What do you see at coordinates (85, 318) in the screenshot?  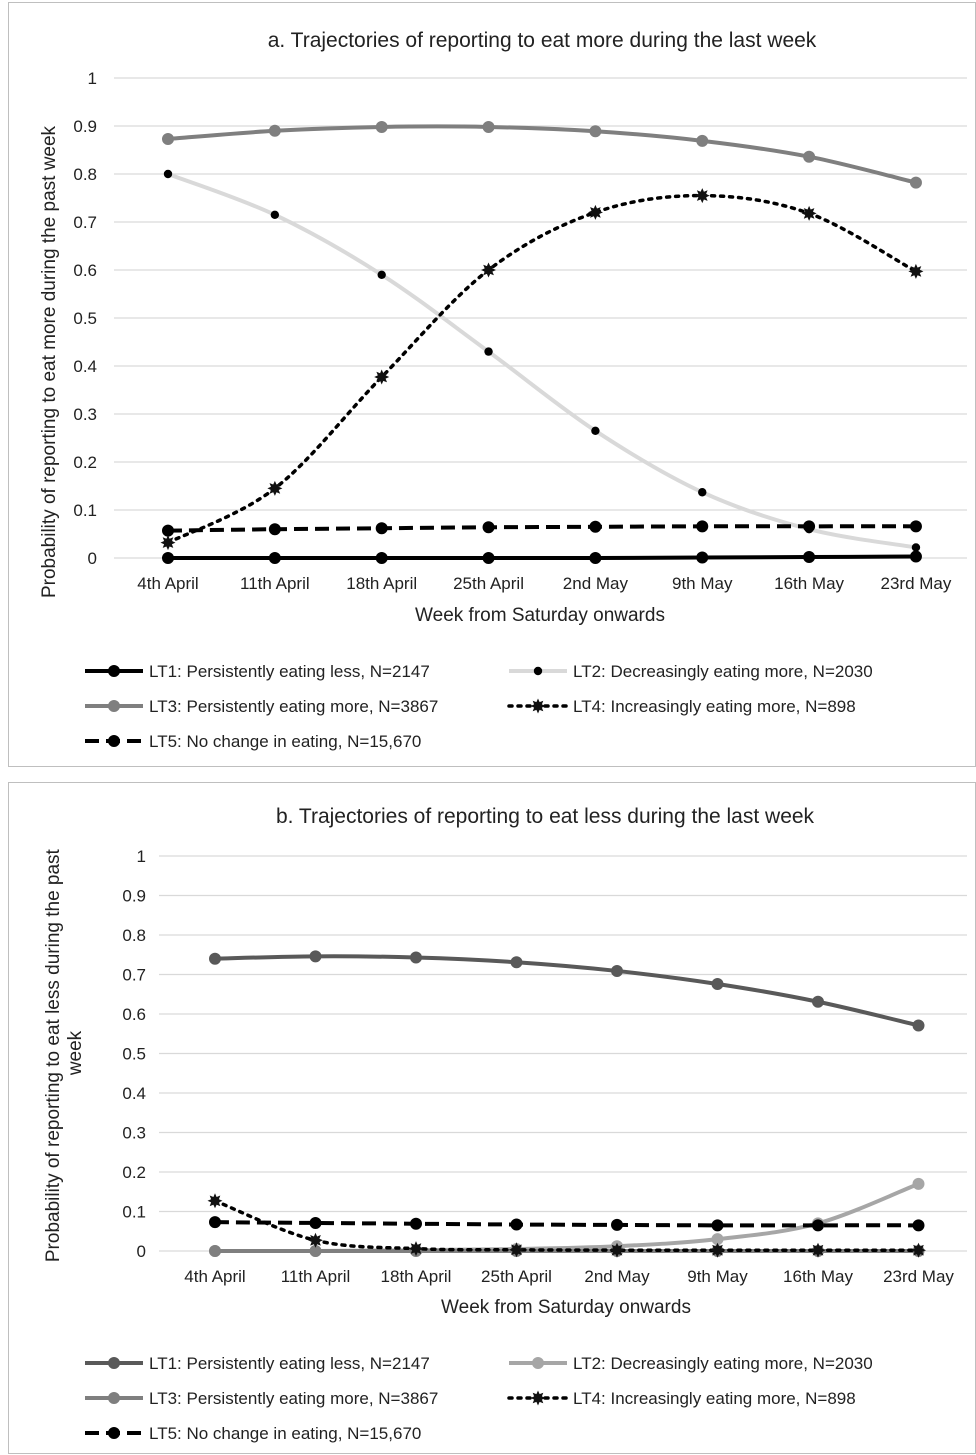 I see `chart-a-y-ticks: 0 0.1 0.2 0.3 0.4 0.5 0.6 0.7 0.8 0.9 1` at bounding box center [85, 318].